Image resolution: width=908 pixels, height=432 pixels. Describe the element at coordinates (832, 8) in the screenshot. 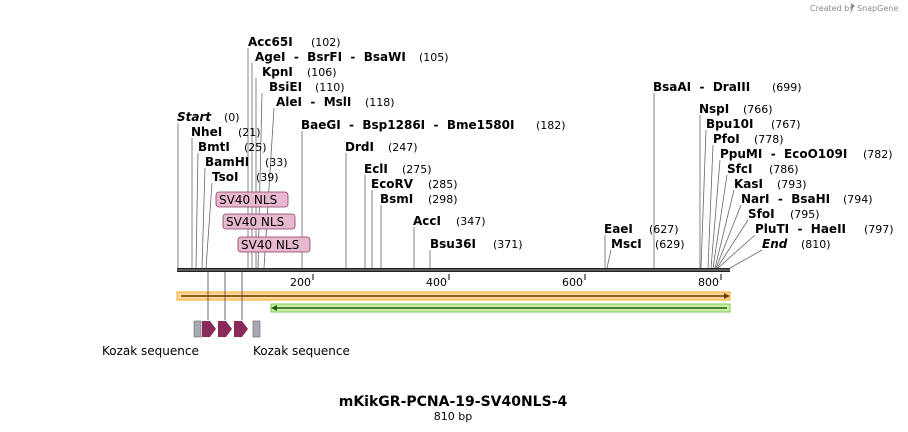

I see `credit-prefix: Created by` at that location.